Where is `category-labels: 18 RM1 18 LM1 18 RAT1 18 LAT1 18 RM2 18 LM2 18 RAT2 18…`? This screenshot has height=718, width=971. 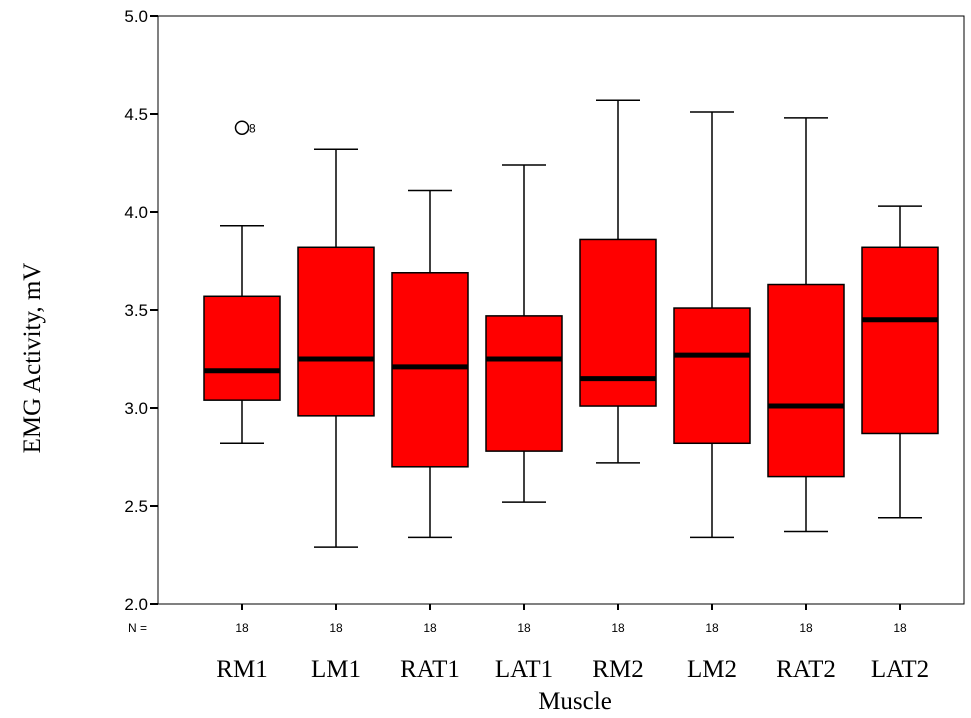
category-labels: 18 RM1 18 LM1 18 RAT1 18 LAT1 18 RM2 18 LM2 18 RAT2 18… is located at coordinates (572, 652).